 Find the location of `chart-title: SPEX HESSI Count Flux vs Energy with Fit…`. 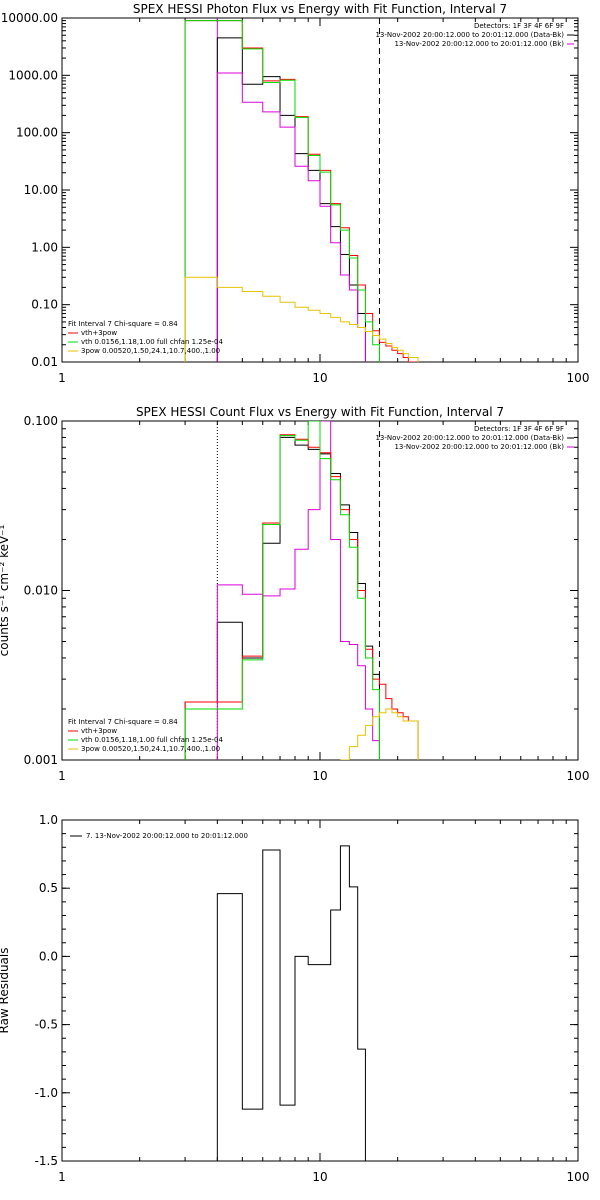

chart-title: SPEX HESSI Count Flux vs Energy with Fit… is located at coordinates (320, 412).